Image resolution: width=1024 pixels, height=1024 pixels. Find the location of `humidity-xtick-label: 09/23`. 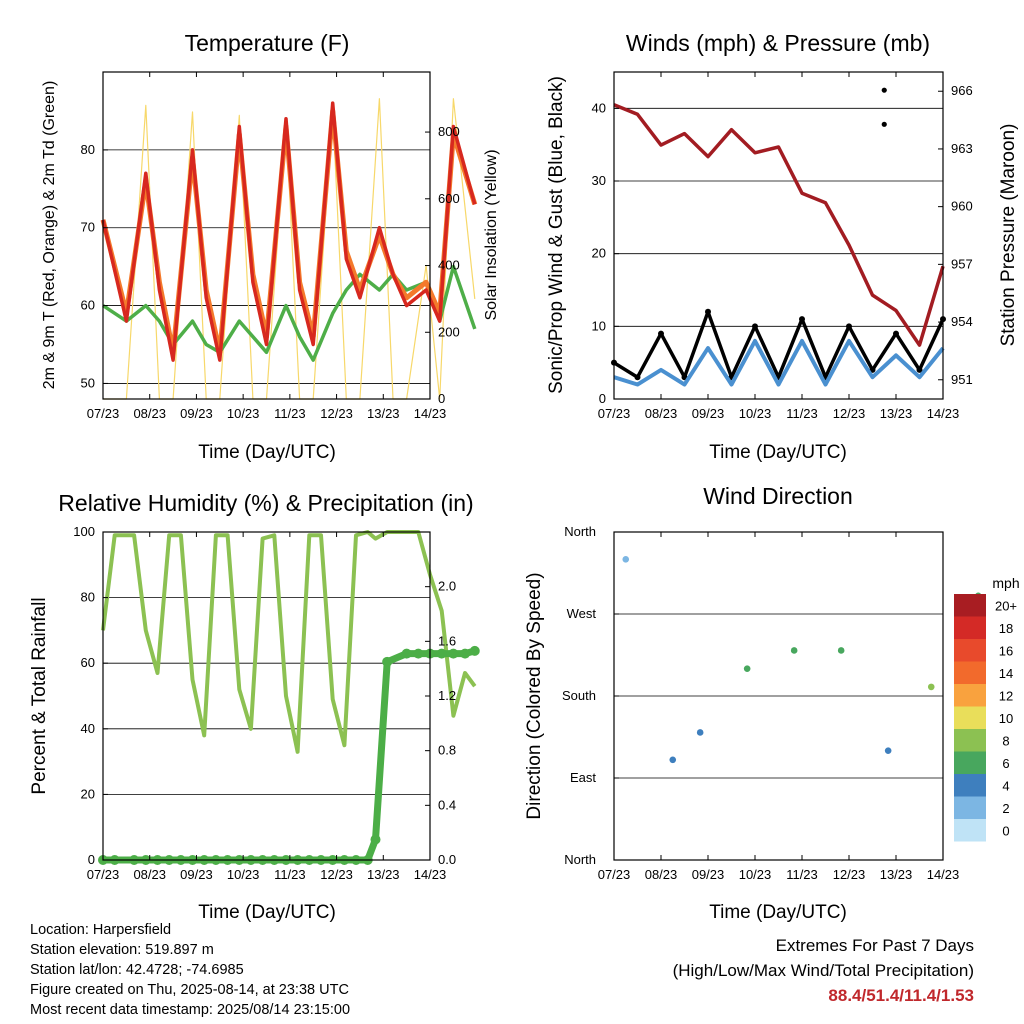

humidity-xtick-label: 09/23 is located at coordinates (196, 874).